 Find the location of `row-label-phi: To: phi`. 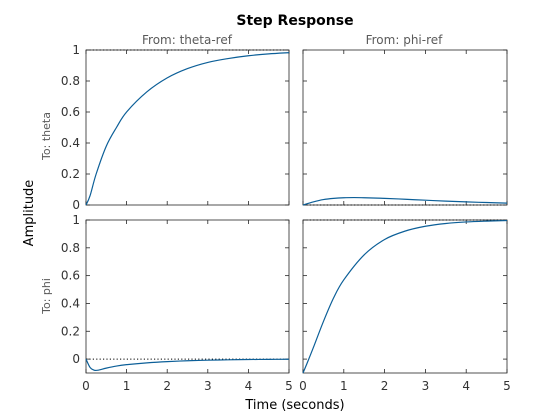

row-label-phi: To: phi is located at coordinates (46, 296).